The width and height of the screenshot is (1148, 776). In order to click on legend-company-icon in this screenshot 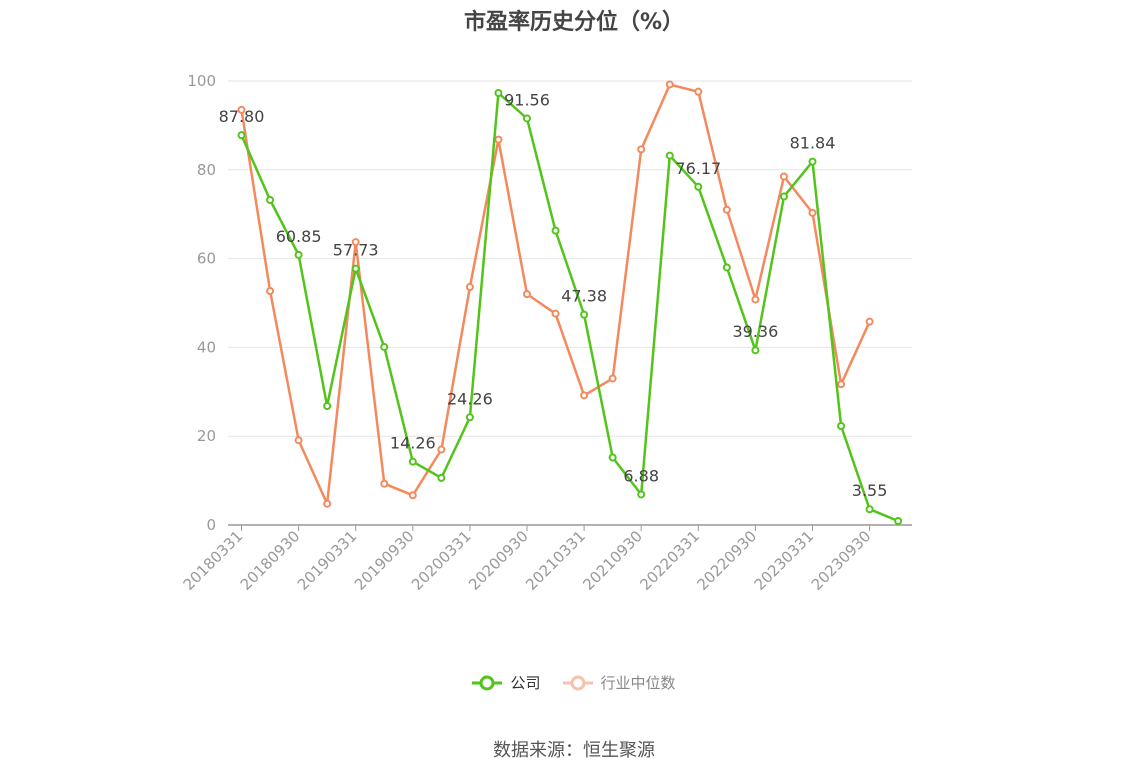, I will do `click(487, 682)`.